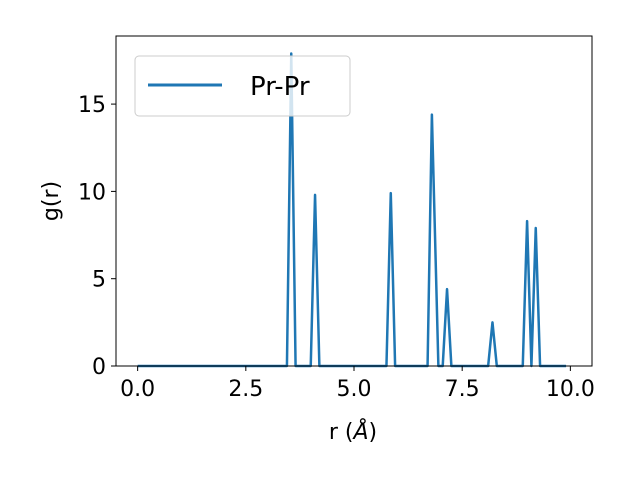 Image resolution: width=640 pixels, height=480 pixels. Describe the element at coordinates (137, 389) in the screenshot. I see `x-tick-label: 0.0` at that location.